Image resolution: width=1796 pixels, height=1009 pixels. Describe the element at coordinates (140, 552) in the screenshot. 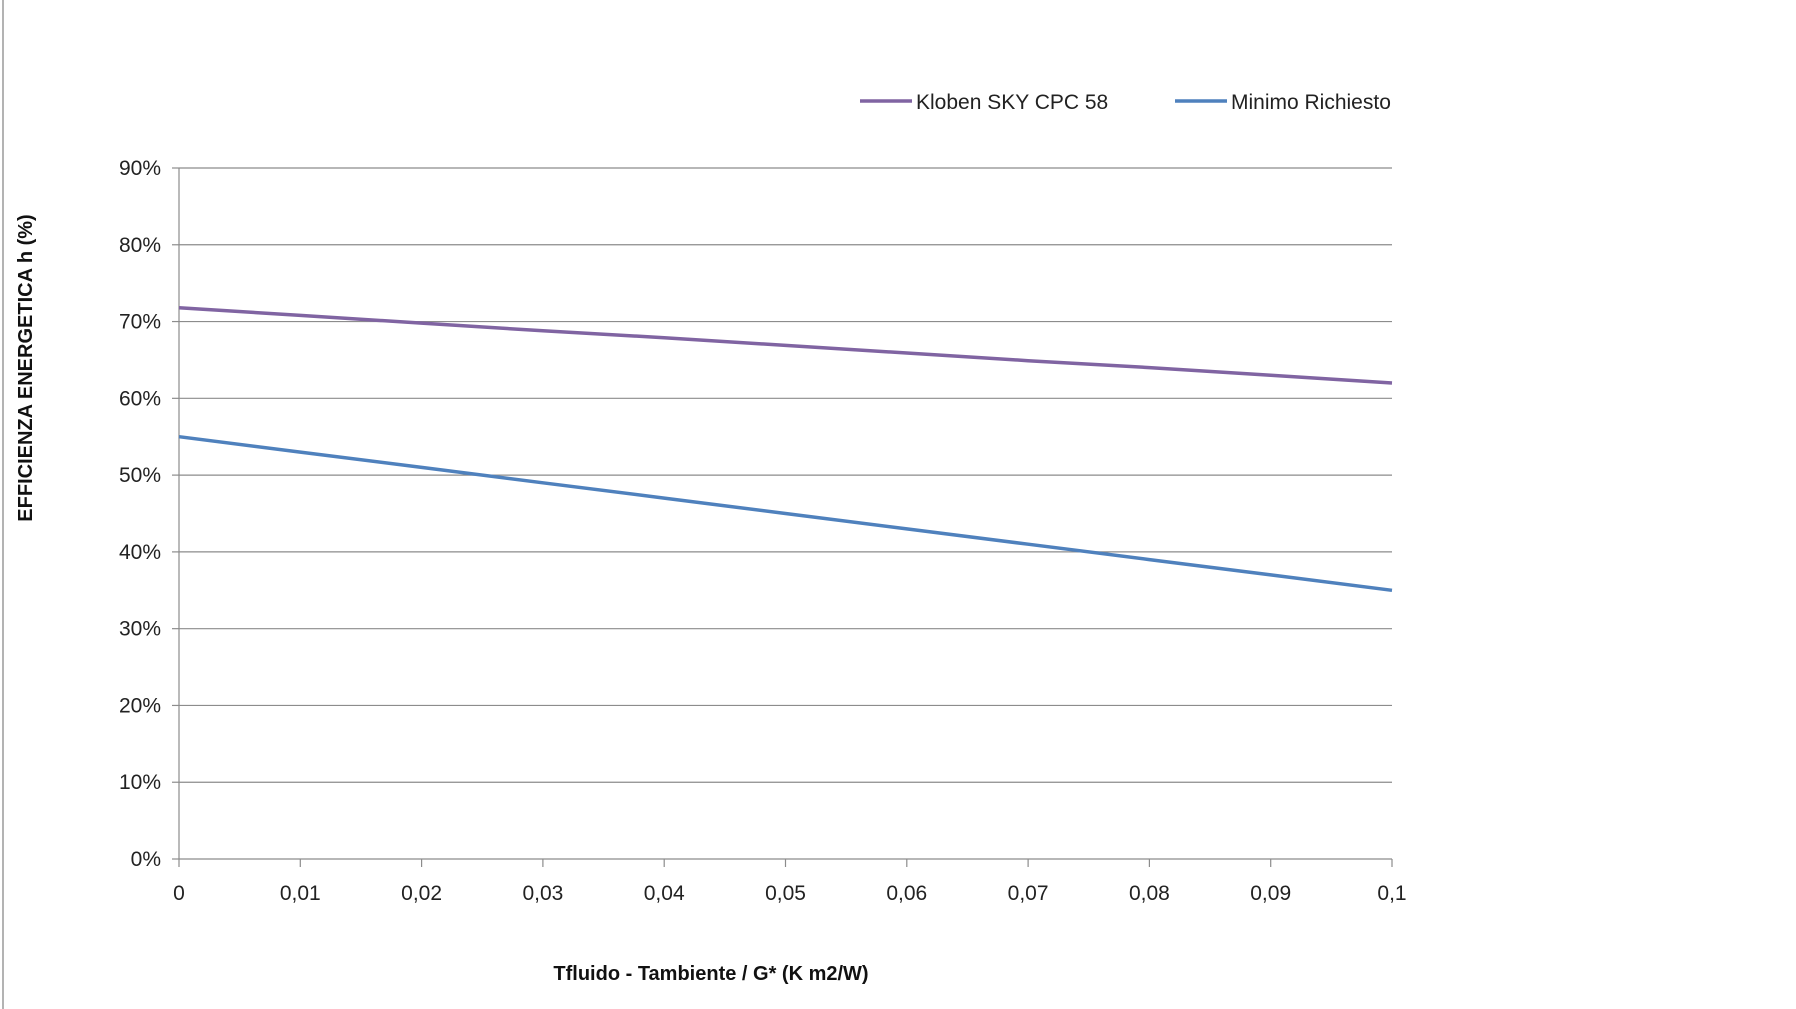

I see `y-tick-label: 40%` at that location.